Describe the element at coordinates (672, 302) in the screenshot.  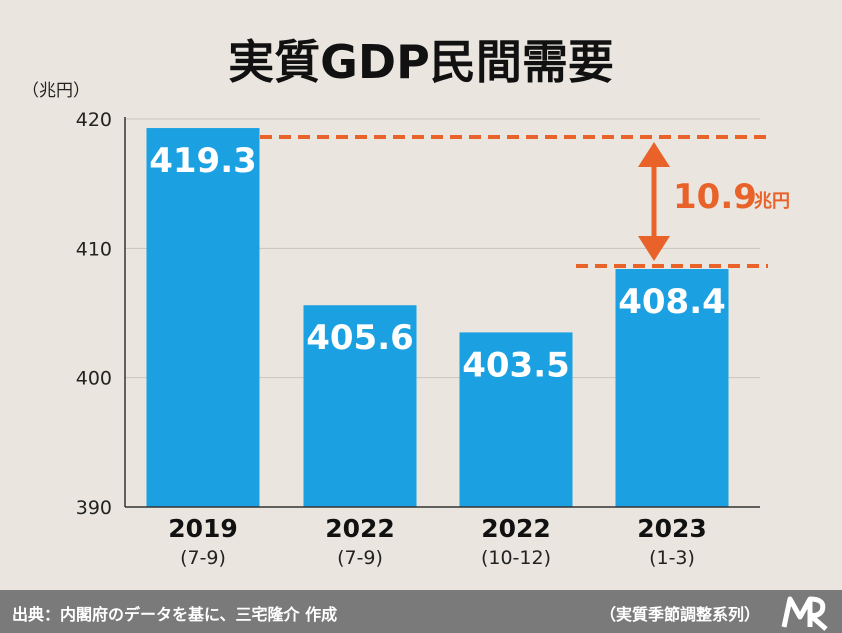
I see `bar-value-label: 408.4` at that location.